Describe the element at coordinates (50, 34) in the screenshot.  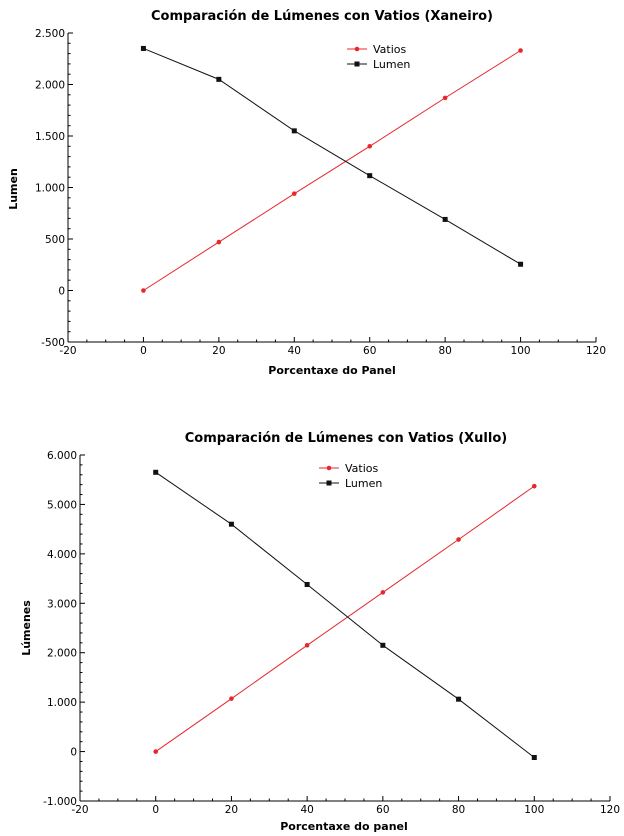
I see `y-tick-label: 2.500` at that location.